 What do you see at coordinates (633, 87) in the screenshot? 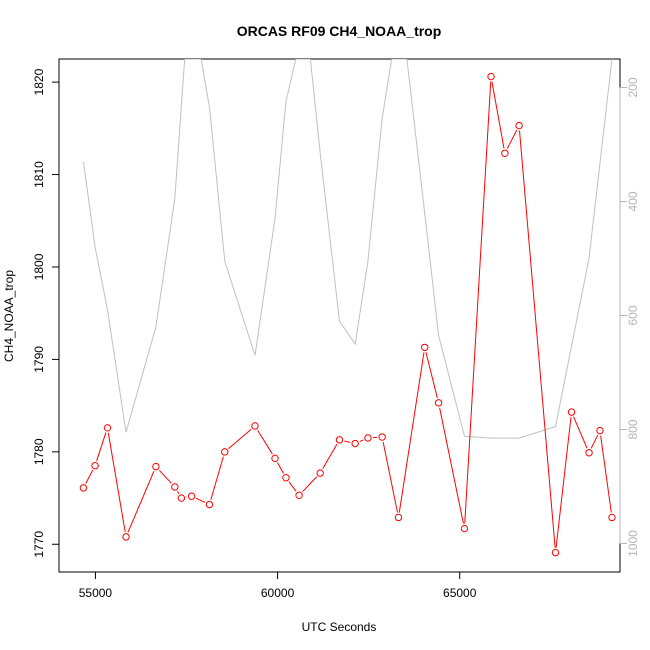
I see `y2-tick-label: 200` at bounding box center [633, 87].